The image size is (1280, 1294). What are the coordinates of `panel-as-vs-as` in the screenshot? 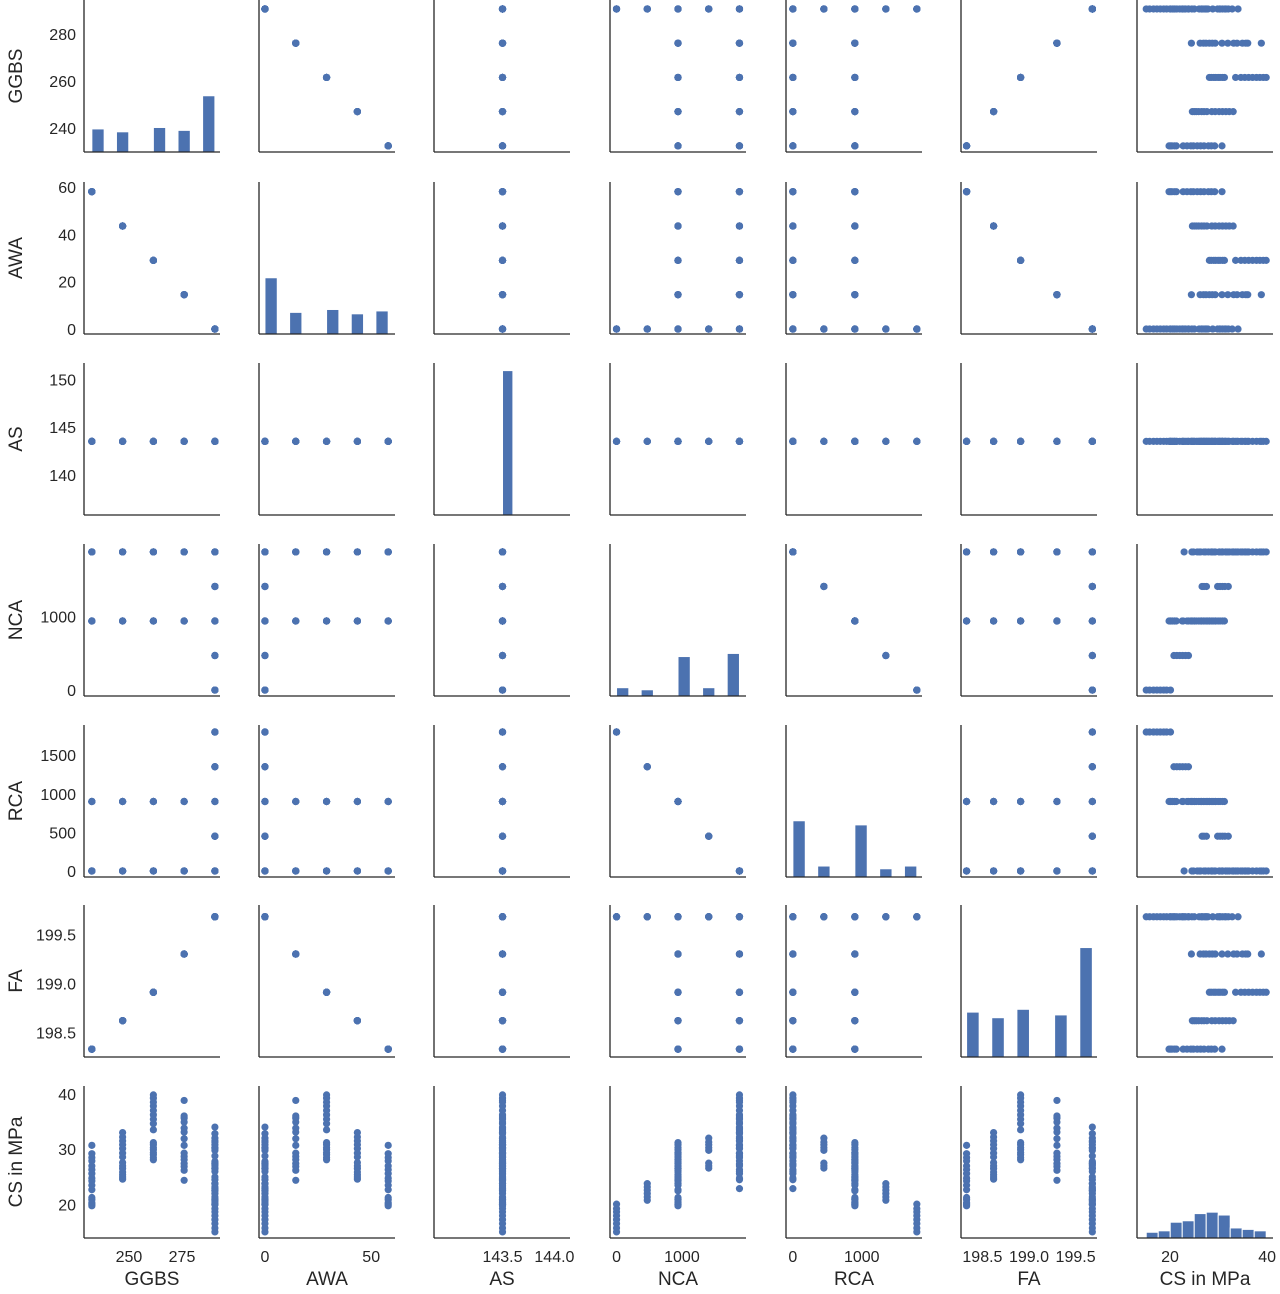 It's located at (501, 439).